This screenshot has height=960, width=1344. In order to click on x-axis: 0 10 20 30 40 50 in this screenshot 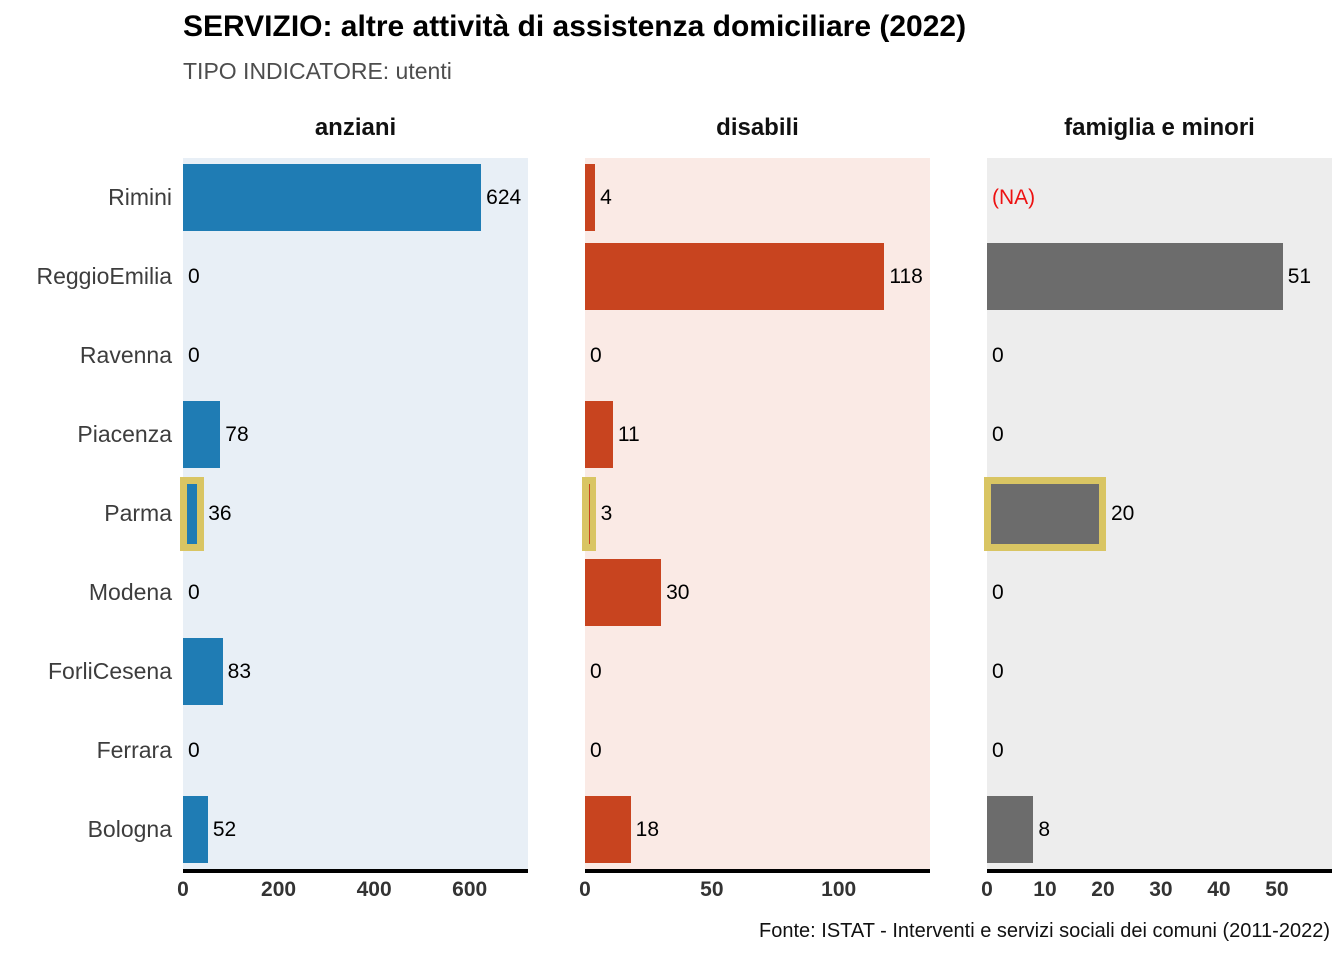, I will do `click(1156, 893)`.